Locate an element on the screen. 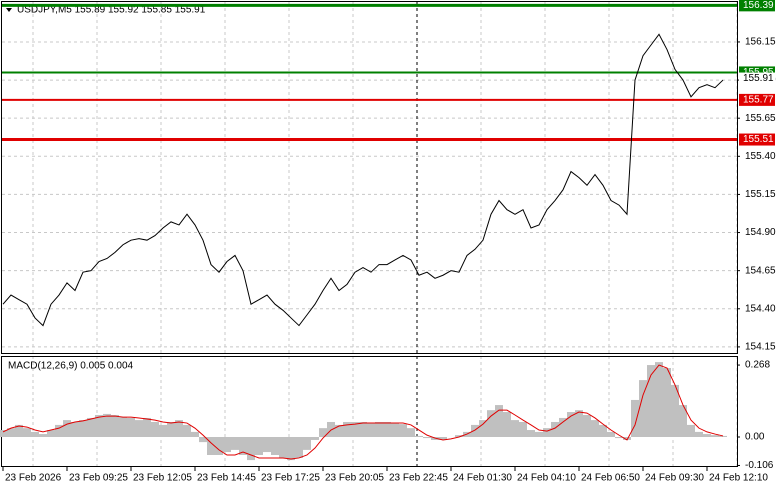 This screenshot has height=489, width=781. y-tick-label: 156.15 is located at coordinates (760, 42).